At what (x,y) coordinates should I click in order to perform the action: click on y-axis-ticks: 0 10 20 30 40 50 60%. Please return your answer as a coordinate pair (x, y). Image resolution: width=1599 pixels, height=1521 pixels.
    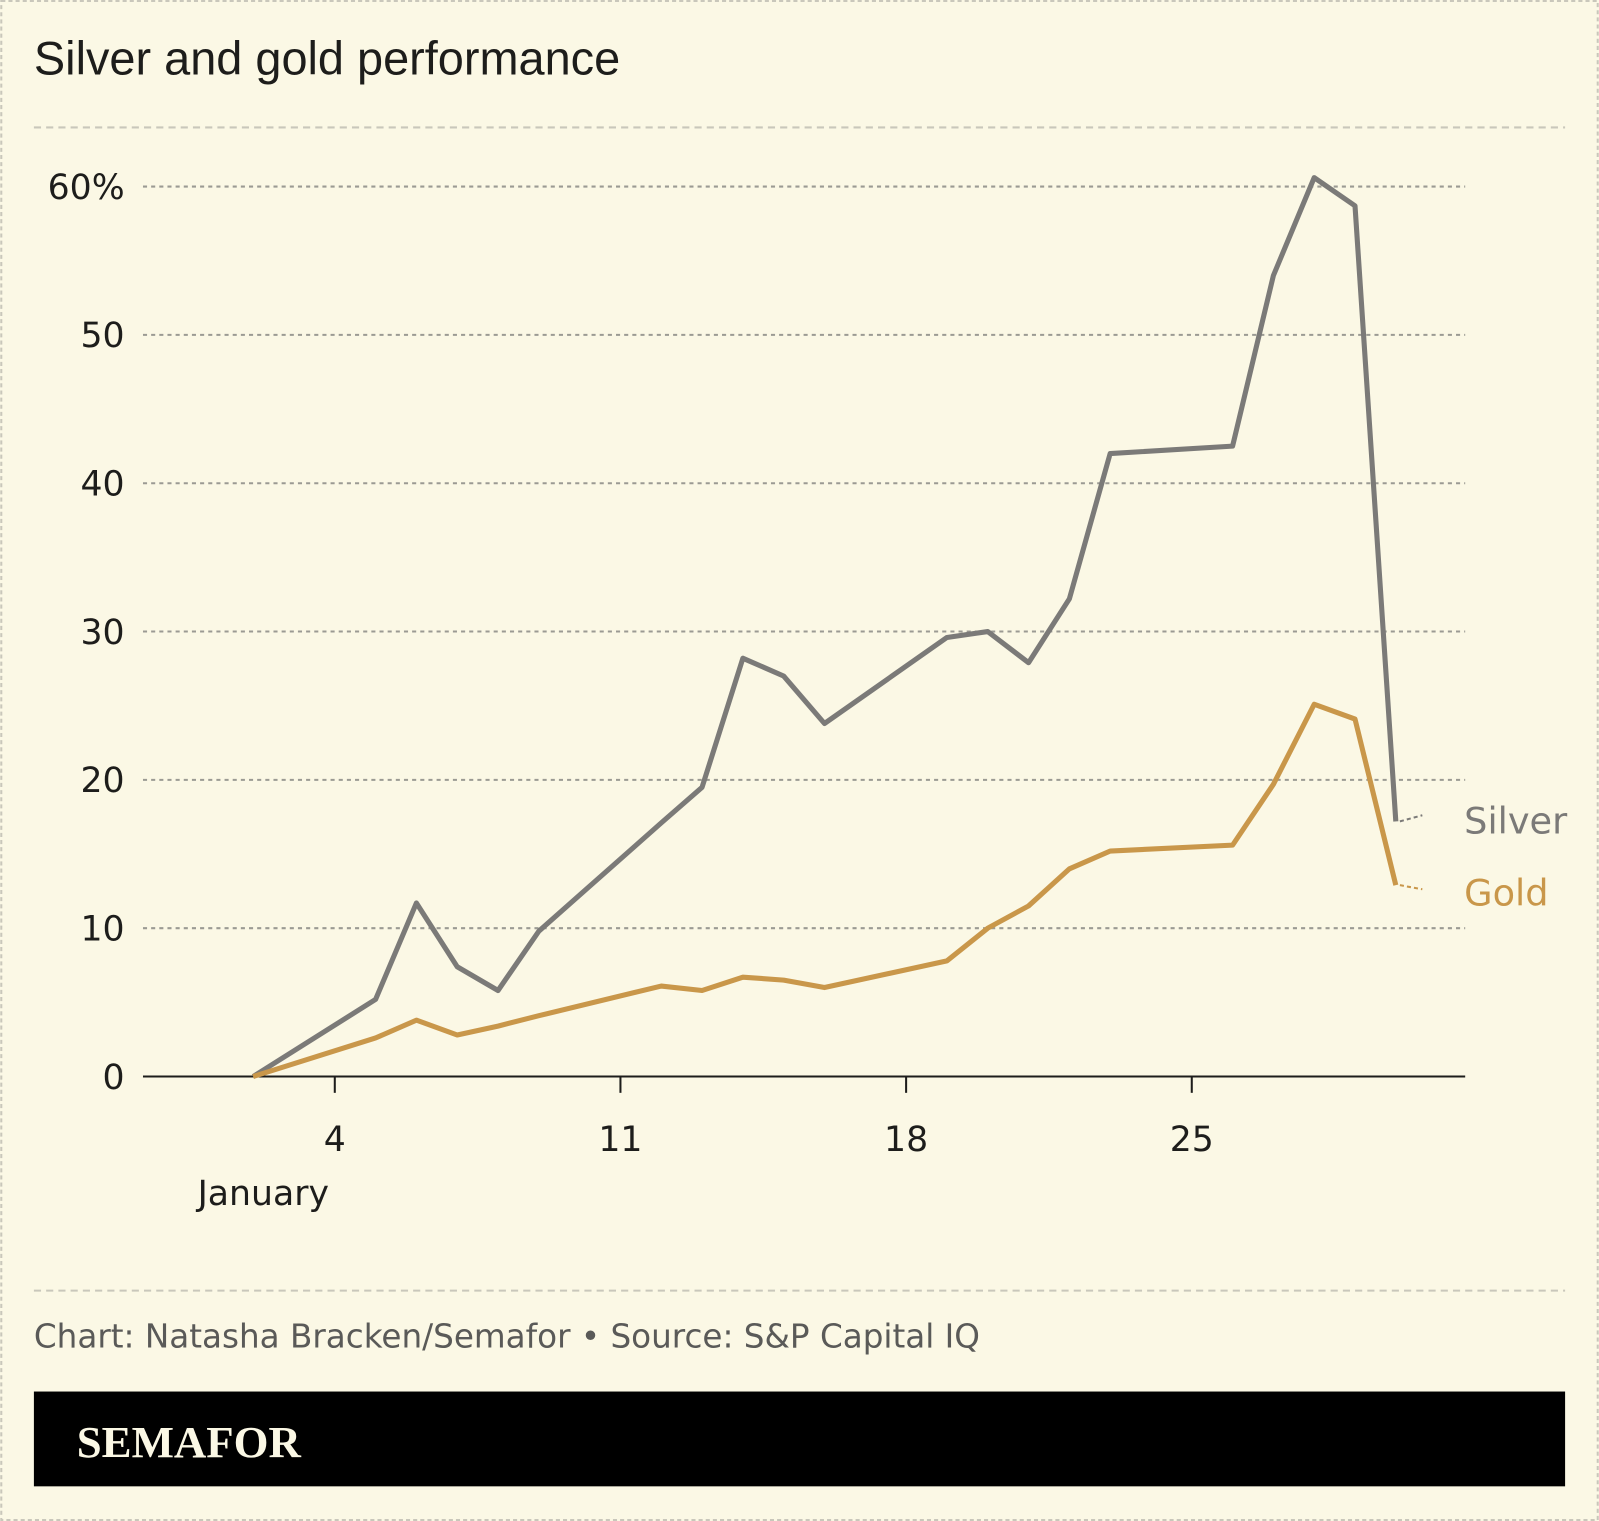
    Looking at the image, I should click on (86, 633).